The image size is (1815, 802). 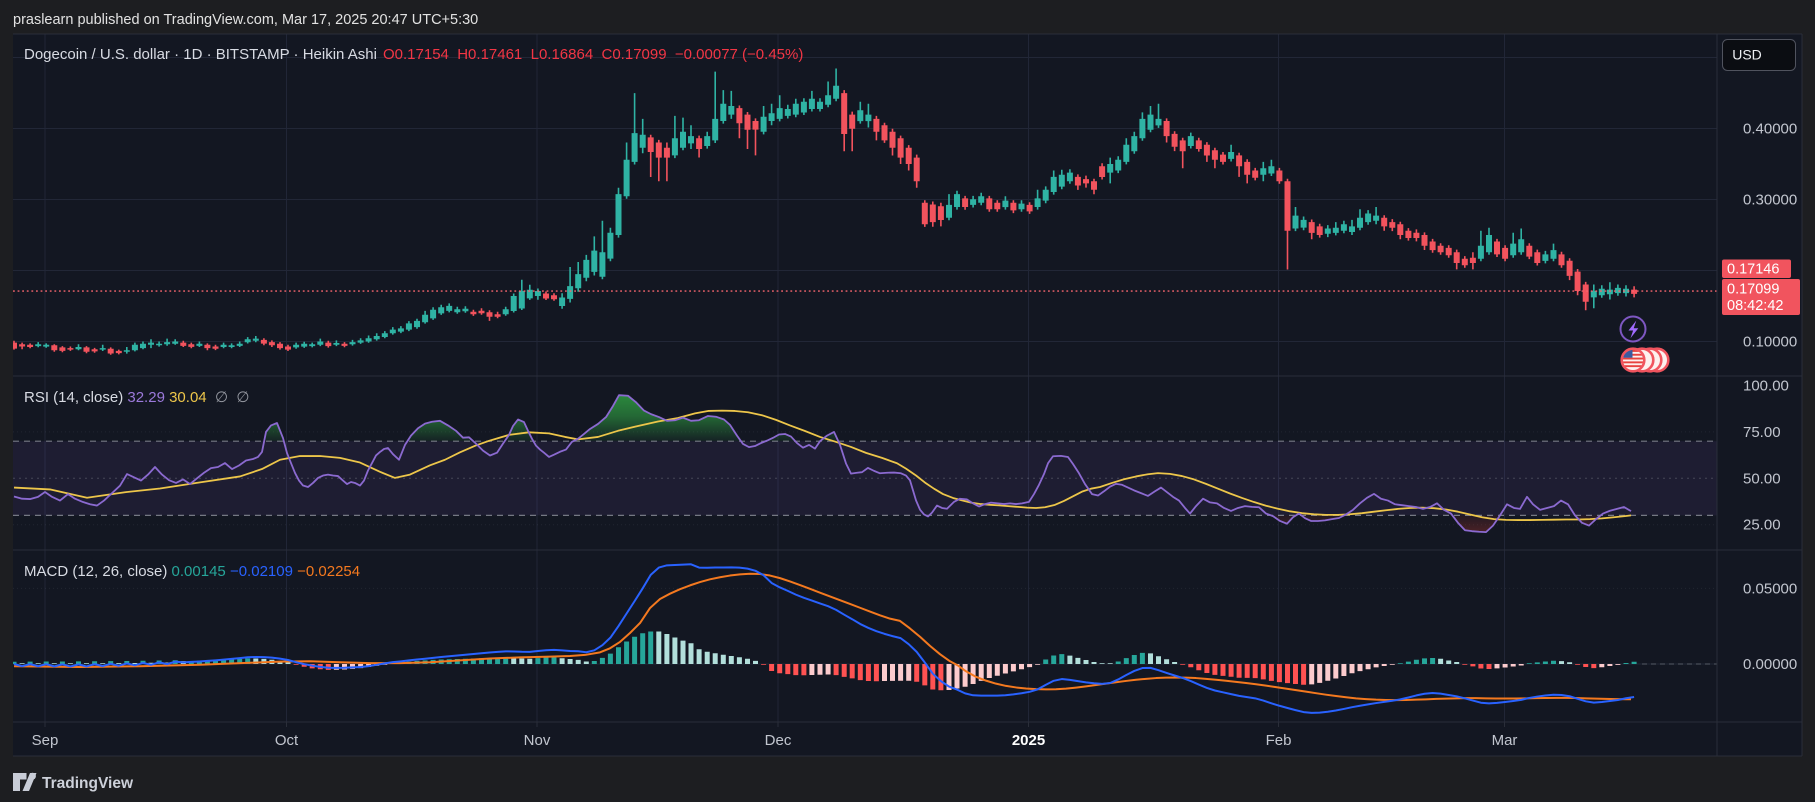 What do you see at coordinates (1766, 386) in the screenshot?
I see `svg-text: 100.00` at bounding box center [1766, 386].